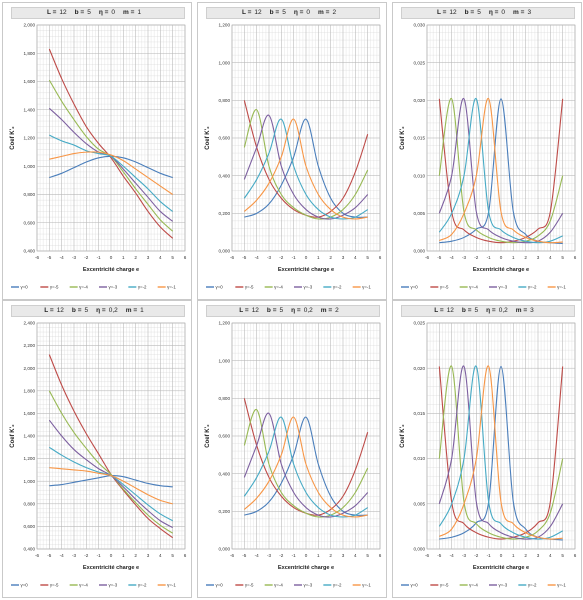 The width and height of the screenshot is (583, 600). What do you see at coordinates (293, 311) in the screenshot?
I see `chart-title-bar: L = 12 b = 5 η = 0,2 m = 2` at bounding box center [293, 311].